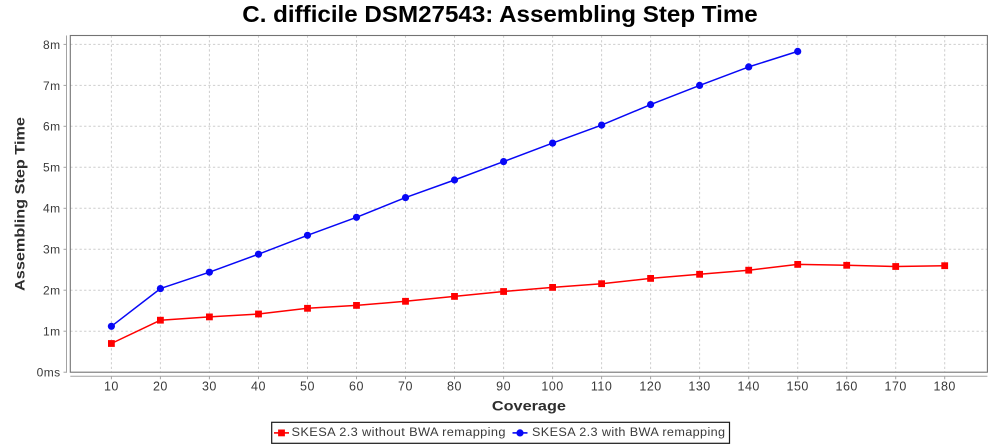 The height and width of the screenshot is (446, 1000). Describe the element at coordinates (628, 432) in the screenshot. I see `svg-text: SKESA 2.3 with BWA remapping` at that location.